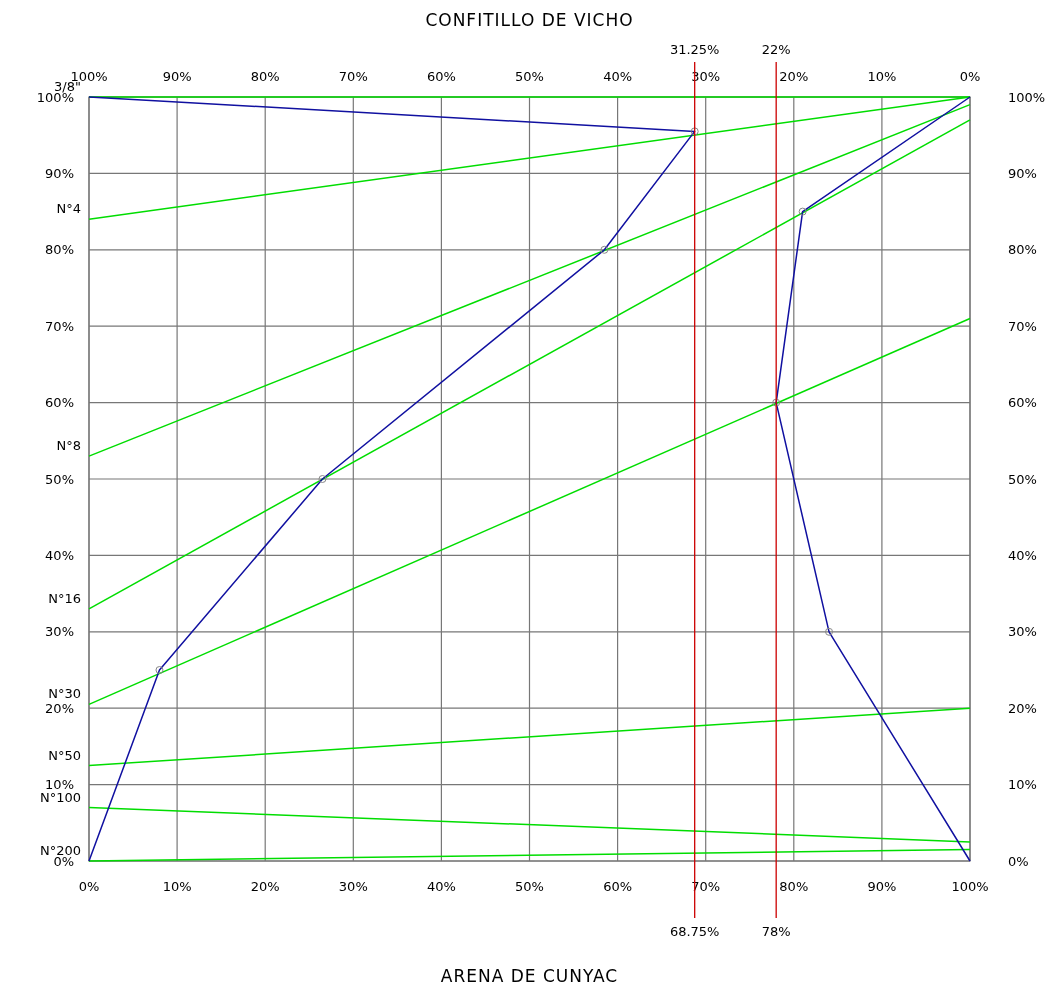 The height and width of the screenshot is (992, 1049). Describe the element at coordinates (1018, 861) in the screenshot. I see `y2-tick-label: 0%` at that location.